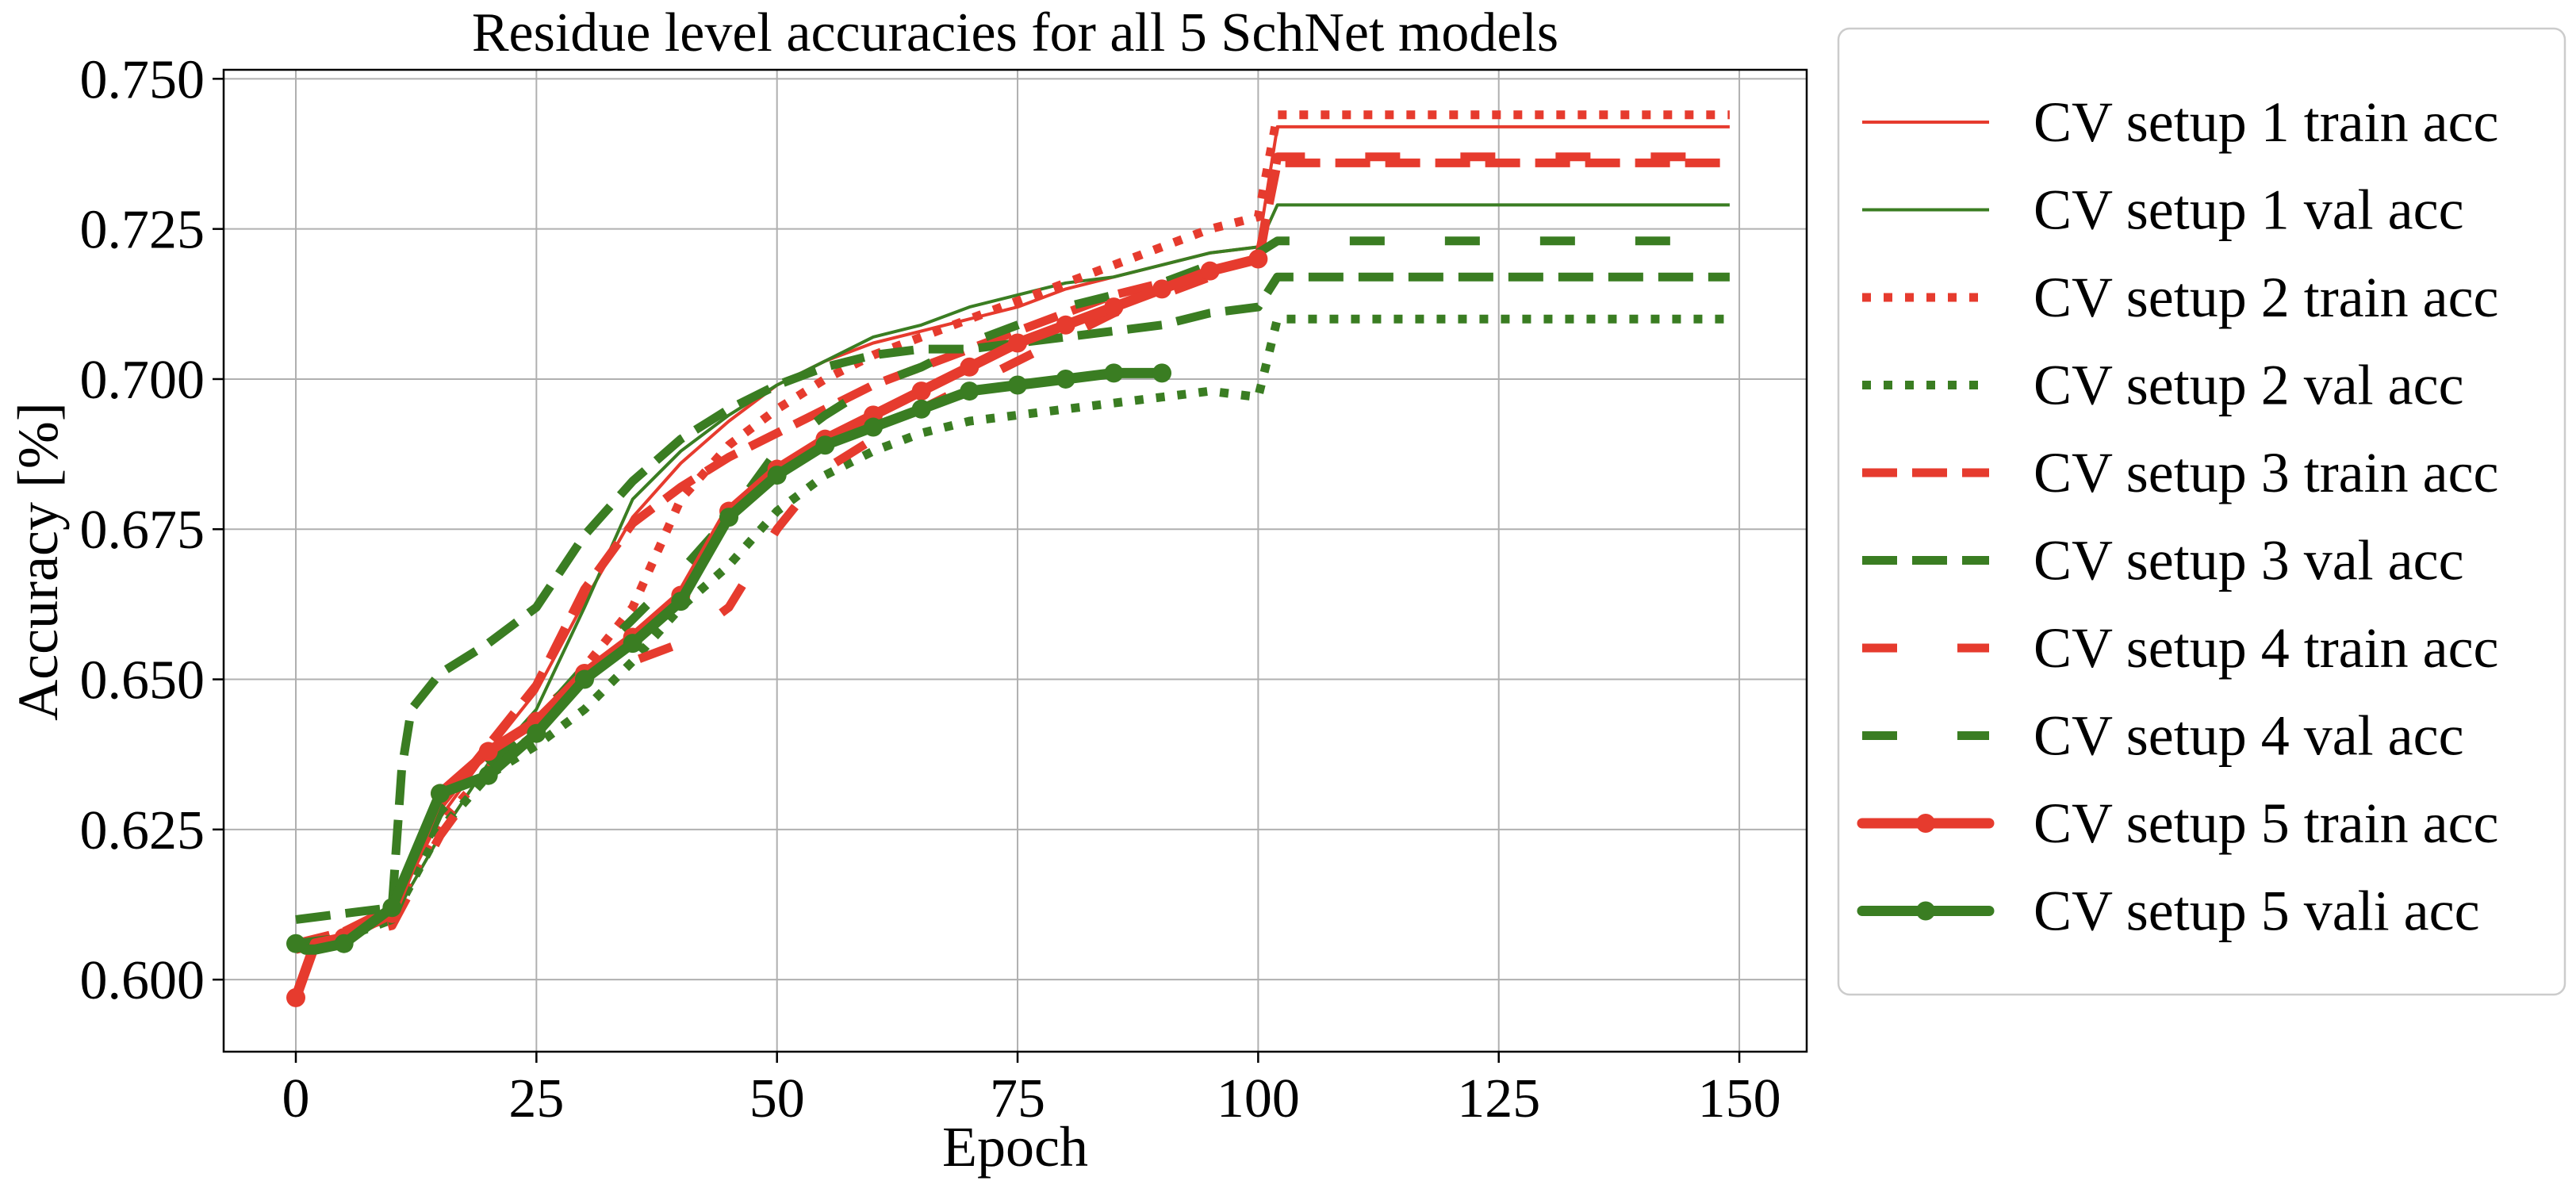 This screenshot has width=2576, height=1200. I want to click on legend-entry: CV setup 5 vali acc, so click(2168, 911).